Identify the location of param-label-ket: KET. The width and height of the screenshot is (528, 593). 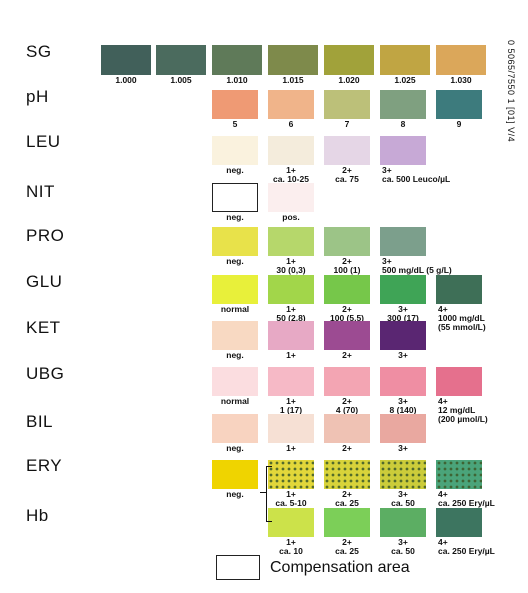
(43, 327).